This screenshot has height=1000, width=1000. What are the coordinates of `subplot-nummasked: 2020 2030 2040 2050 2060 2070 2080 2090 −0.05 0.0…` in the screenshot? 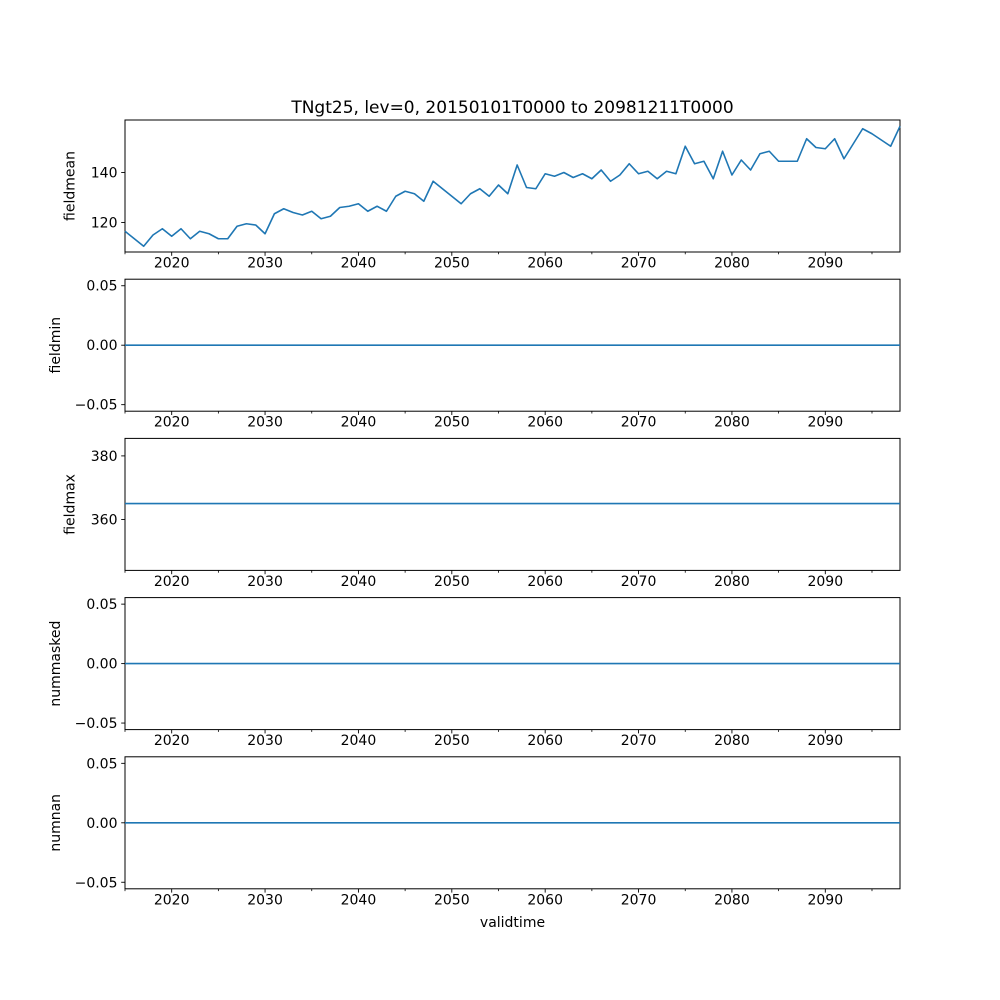 It's located at (474, 673).